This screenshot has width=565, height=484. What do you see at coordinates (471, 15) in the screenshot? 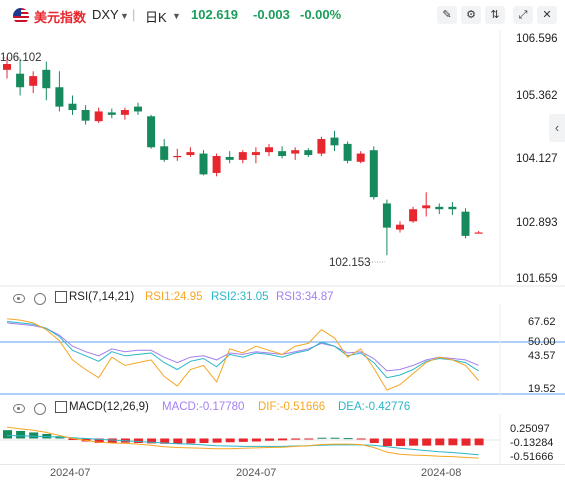
I see `indicator-tool-icon: ⚙` at bounding box center [471, 15].